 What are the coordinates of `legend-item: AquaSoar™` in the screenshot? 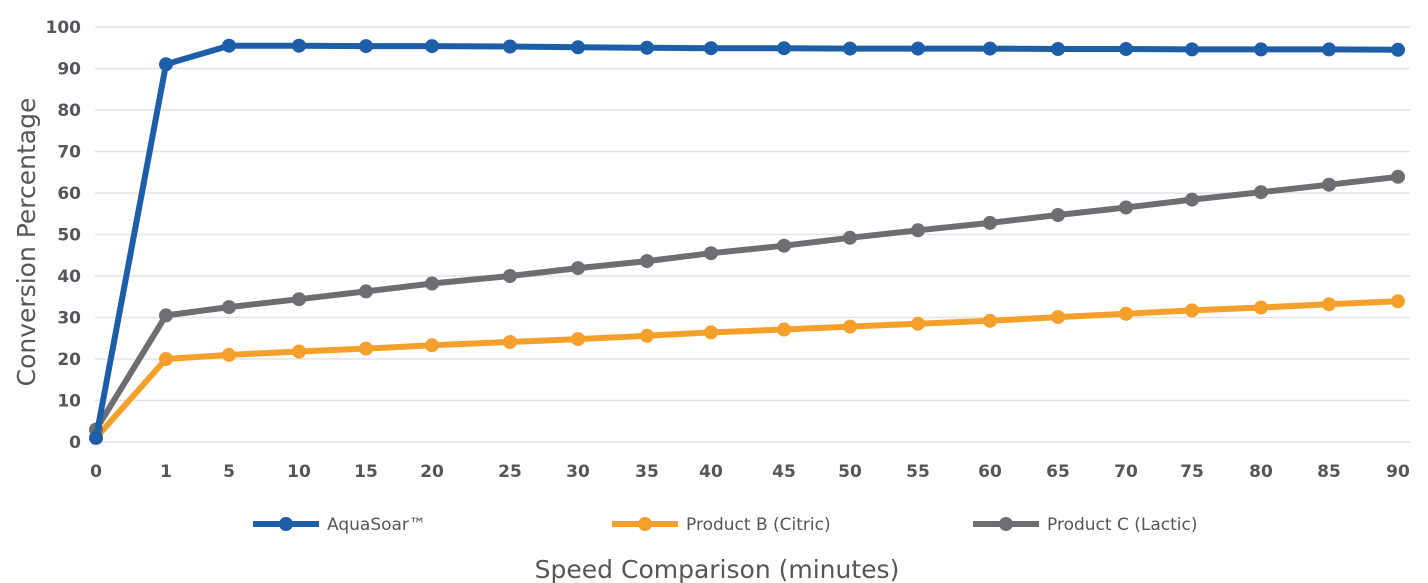 It's located at (339, 525).